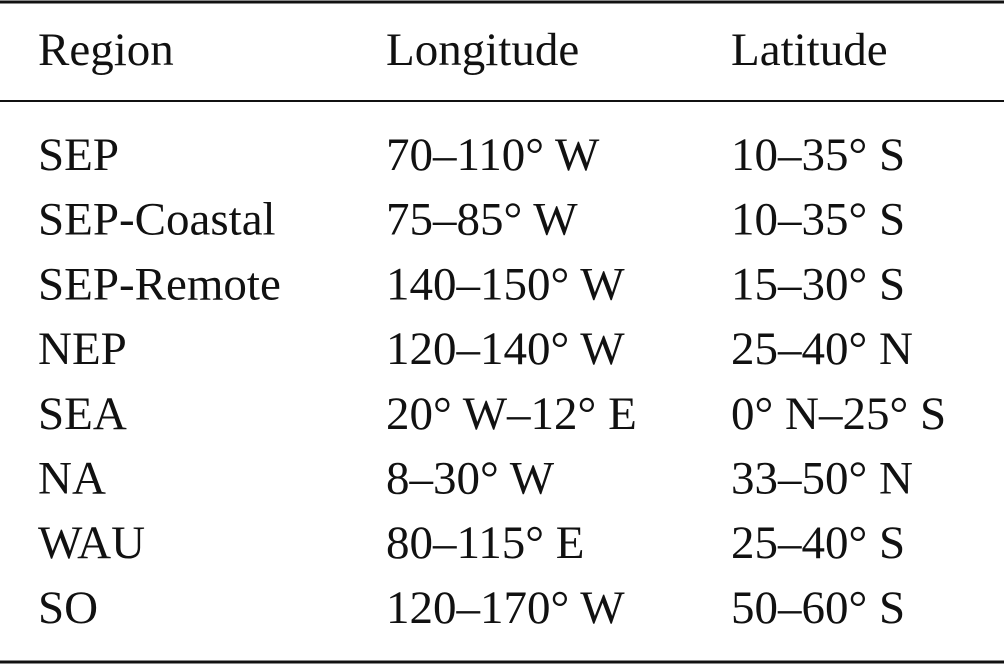 Image resolution: width=1004 pixels, height=665 pixels. Describe the element at coordinates (505, 284) in the screenshot. I see `cell: 140–150° W` at that location.